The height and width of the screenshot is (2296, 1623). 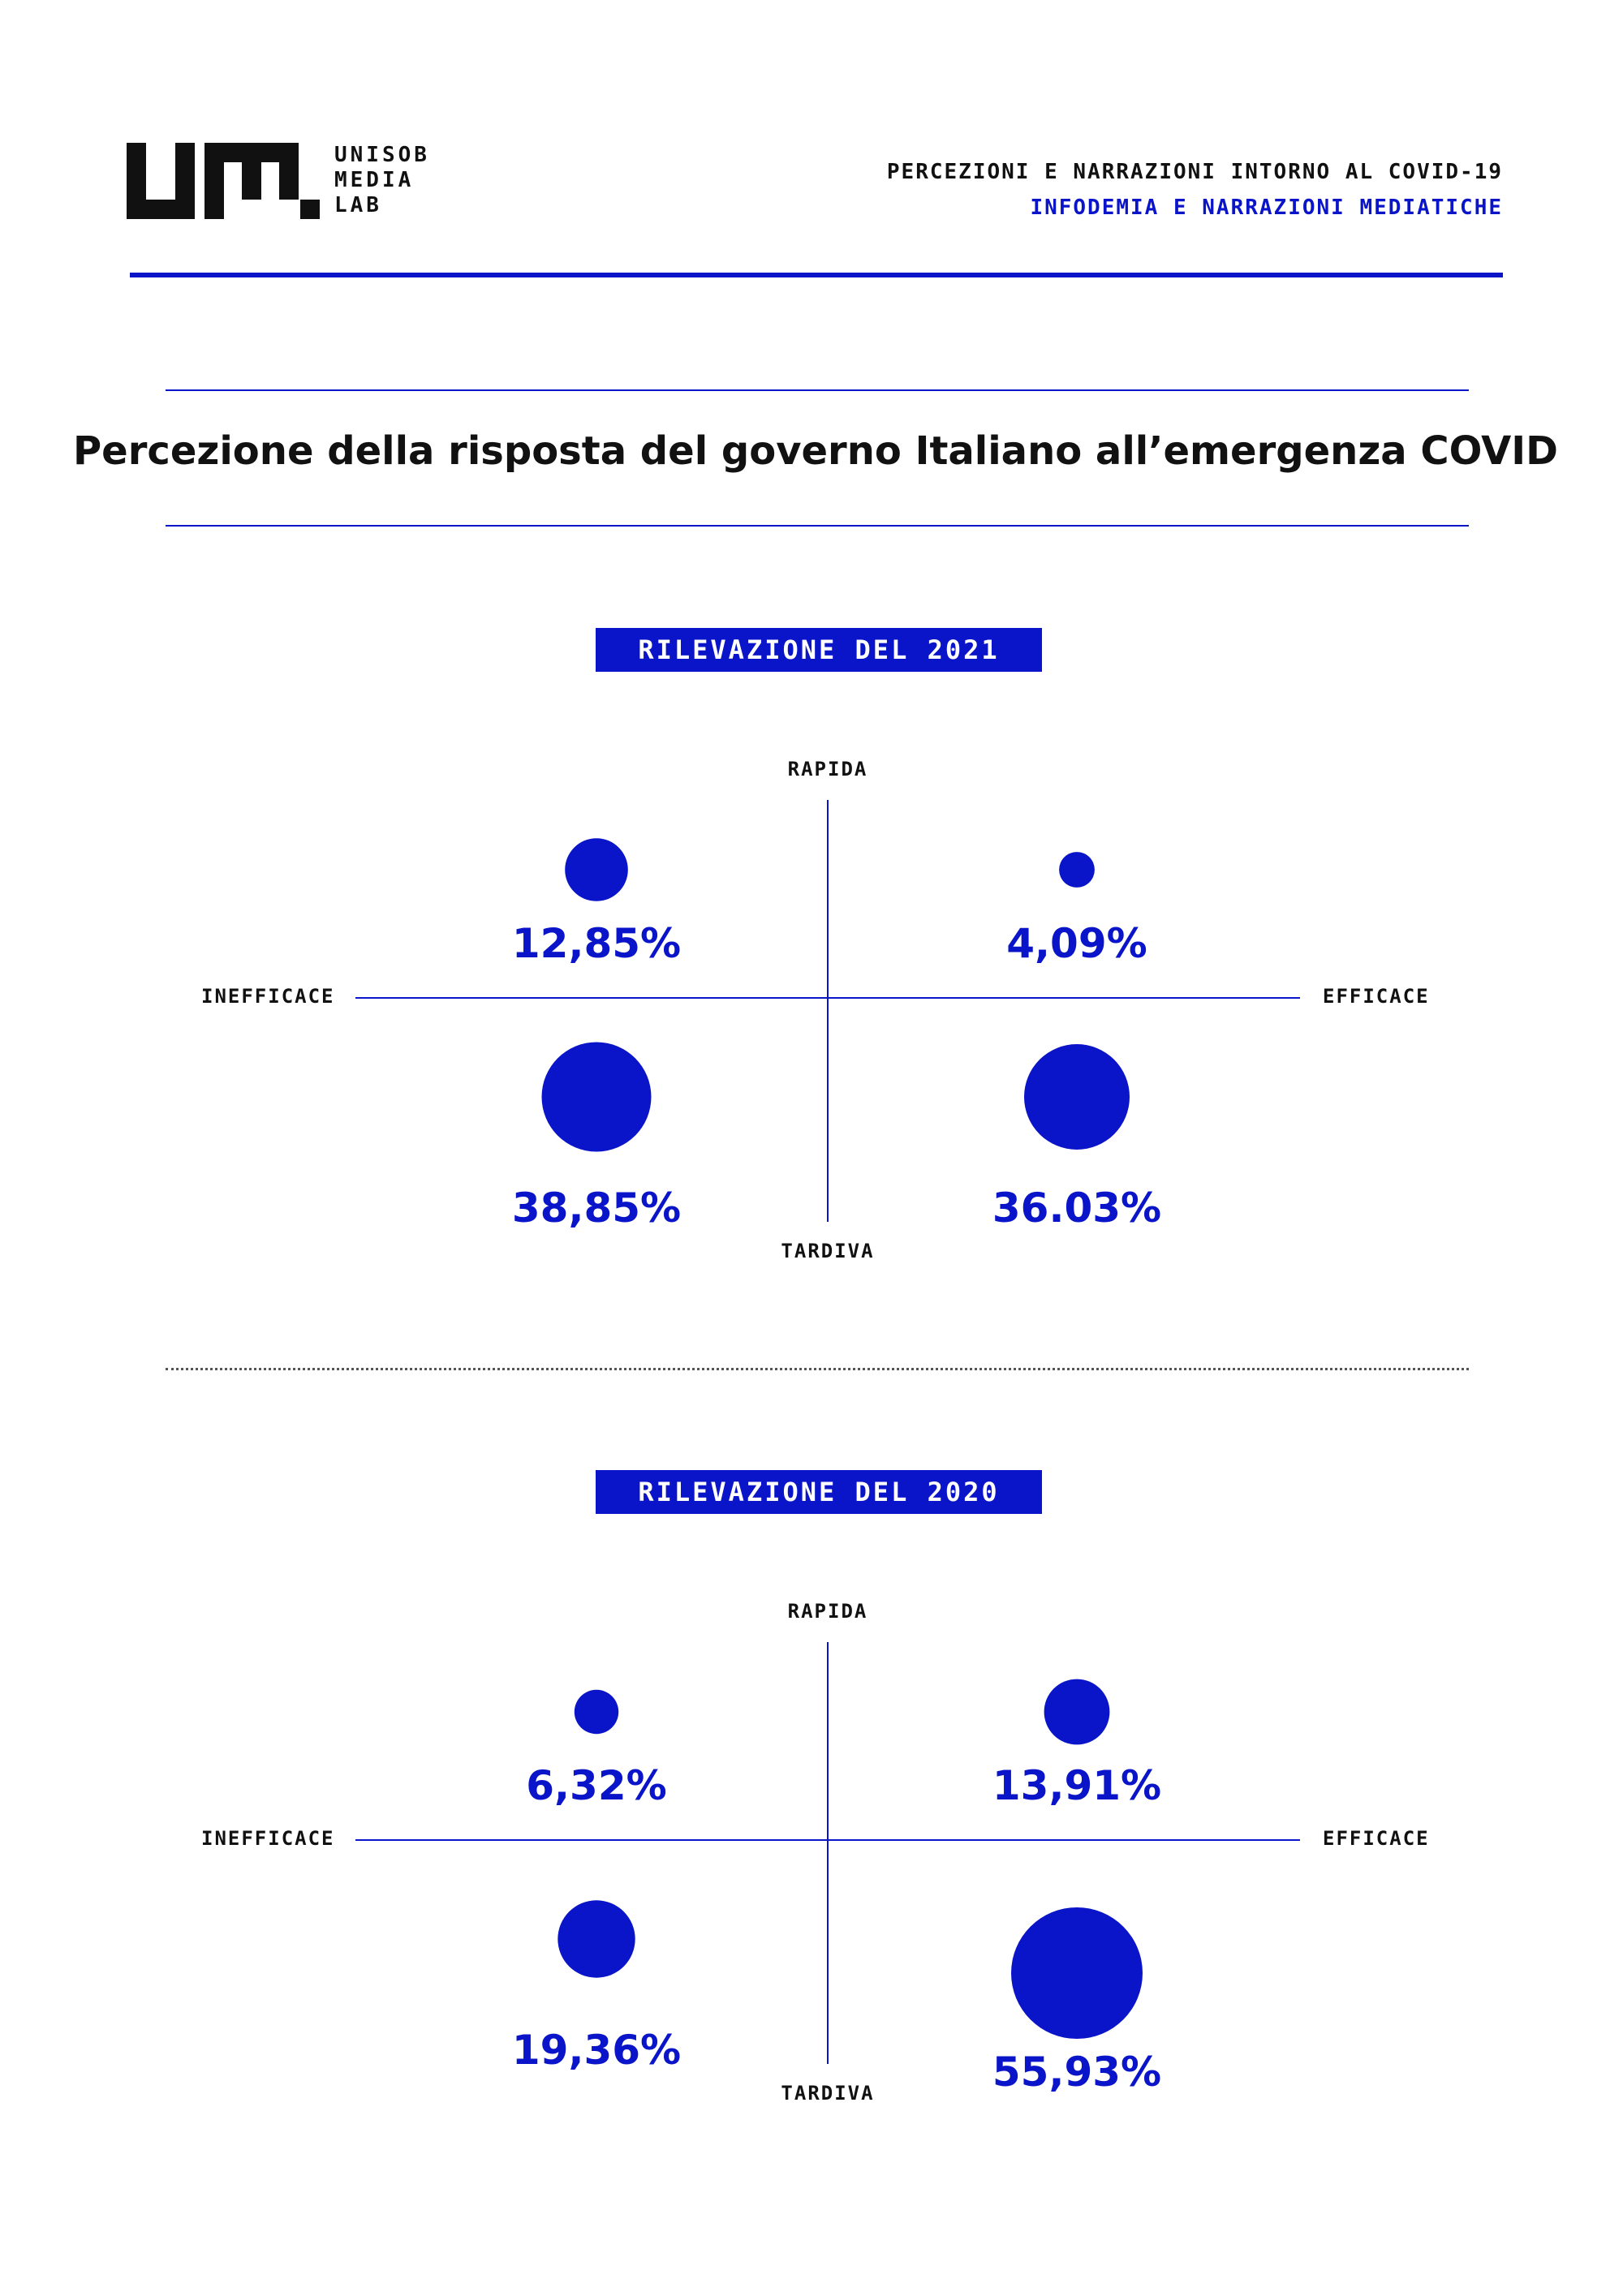 What do you see at coordinates (596, 1785) in the screenshot?
I see `value-label-rapida-inefficace: 6,32%` at bounding box center [596, 1785].